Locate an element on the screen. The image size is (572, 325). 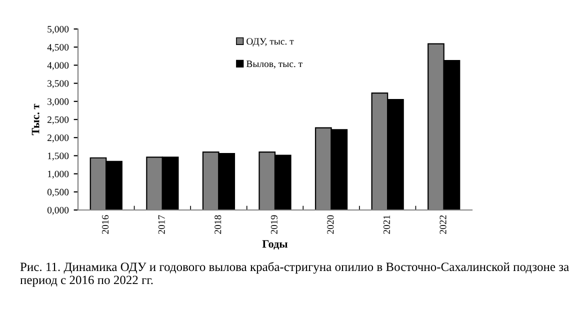
x-tick-label: 2016 is located at coordinates (105, 224).